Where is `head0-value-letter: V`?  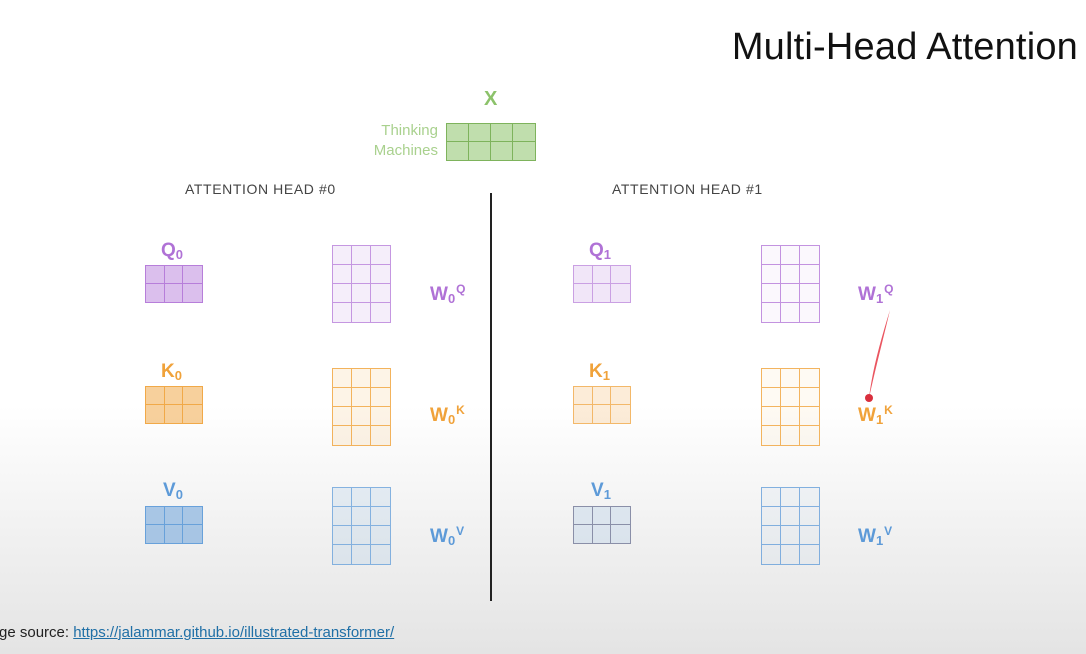 head0-value-letter: V is located at coordinates (169, 490).